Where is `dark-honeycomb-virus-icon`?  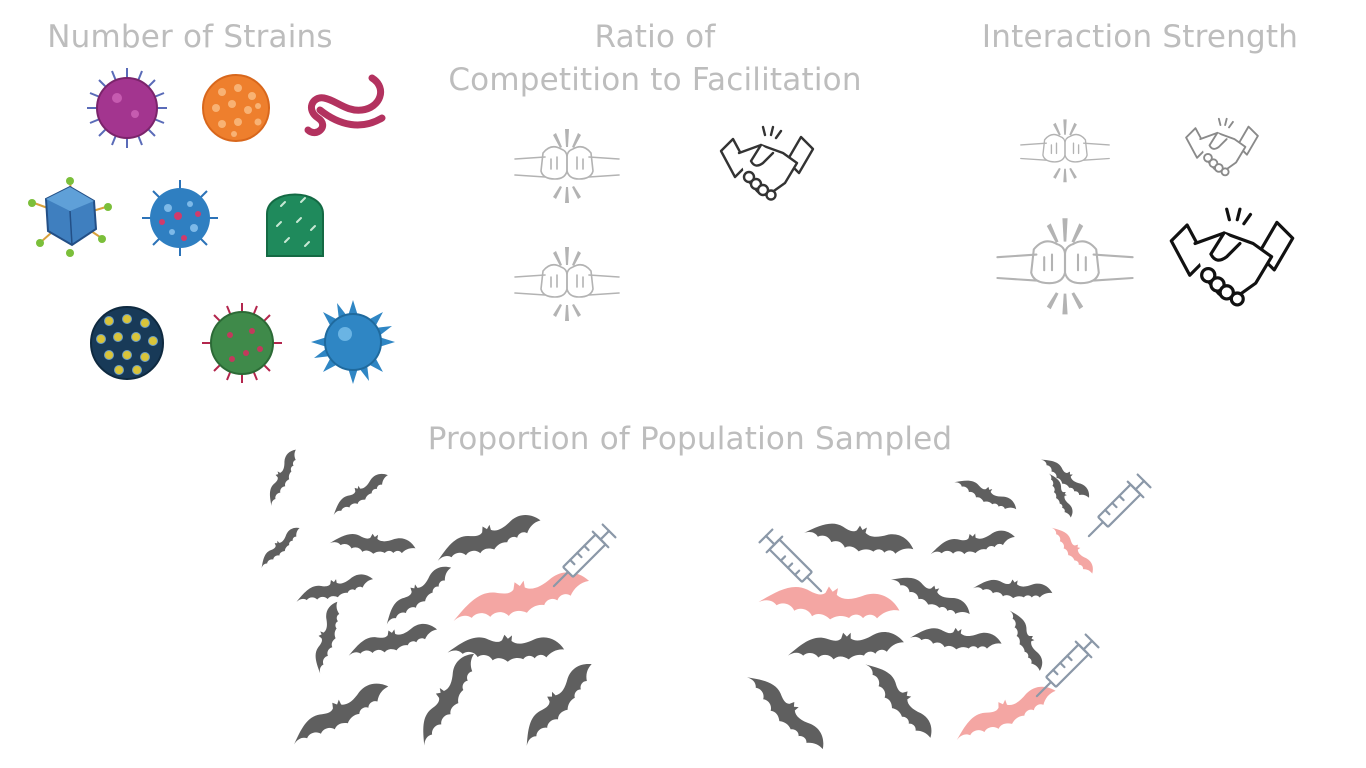 dark-honeycomb-virus-icon is located at coordinates (127, 343).